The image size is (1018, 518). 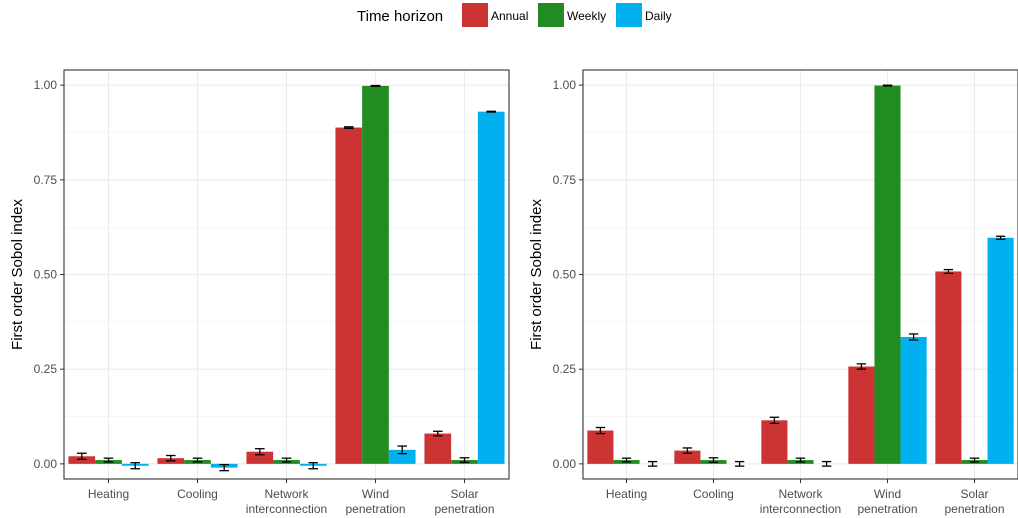 I want to click on legend-item-weekly: Weekly, so click(x=572, y=15).